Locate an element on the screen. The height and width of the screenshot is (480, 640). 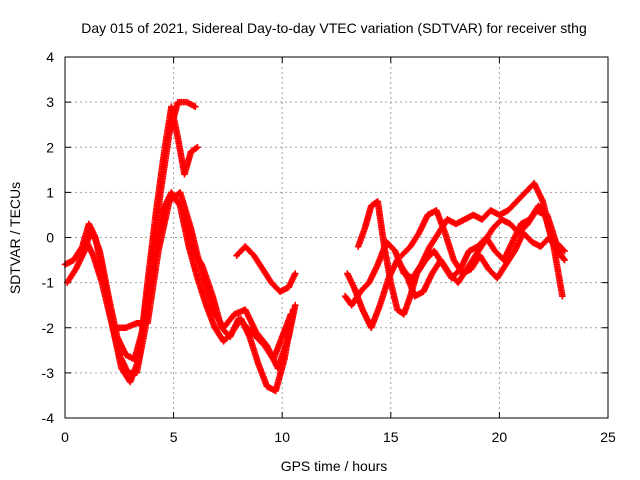
x-tick-label: 25 is located at coordinates (608, 437).